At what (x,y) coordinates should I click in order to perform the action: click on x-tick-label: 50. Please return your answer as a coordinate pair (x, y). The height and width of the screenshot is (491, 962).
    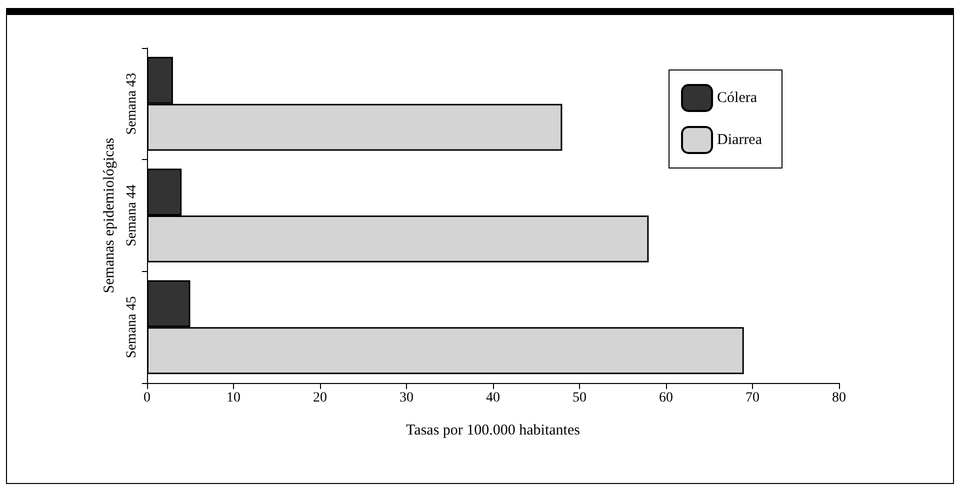
    Looking at the image, I should click on (579, 398).